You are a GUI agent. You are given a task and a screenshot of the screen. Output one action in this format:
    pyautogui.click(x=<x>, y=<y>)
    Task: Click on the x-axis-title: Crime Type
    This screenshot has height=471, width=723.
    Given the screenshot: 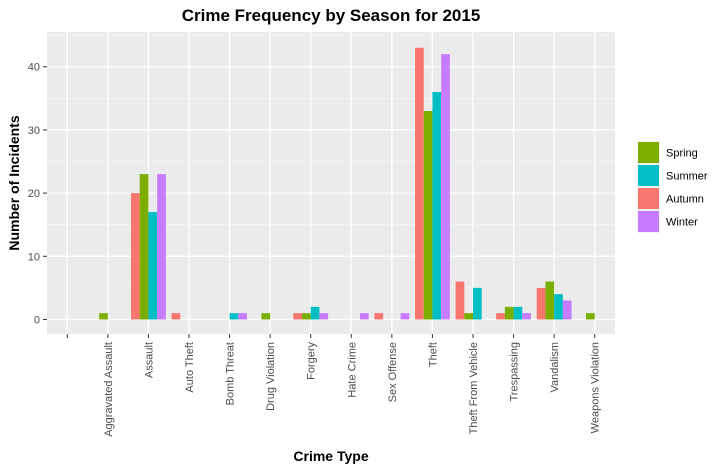 What is the action you would take?
    pyautogui.click(x=330, y=456)
    